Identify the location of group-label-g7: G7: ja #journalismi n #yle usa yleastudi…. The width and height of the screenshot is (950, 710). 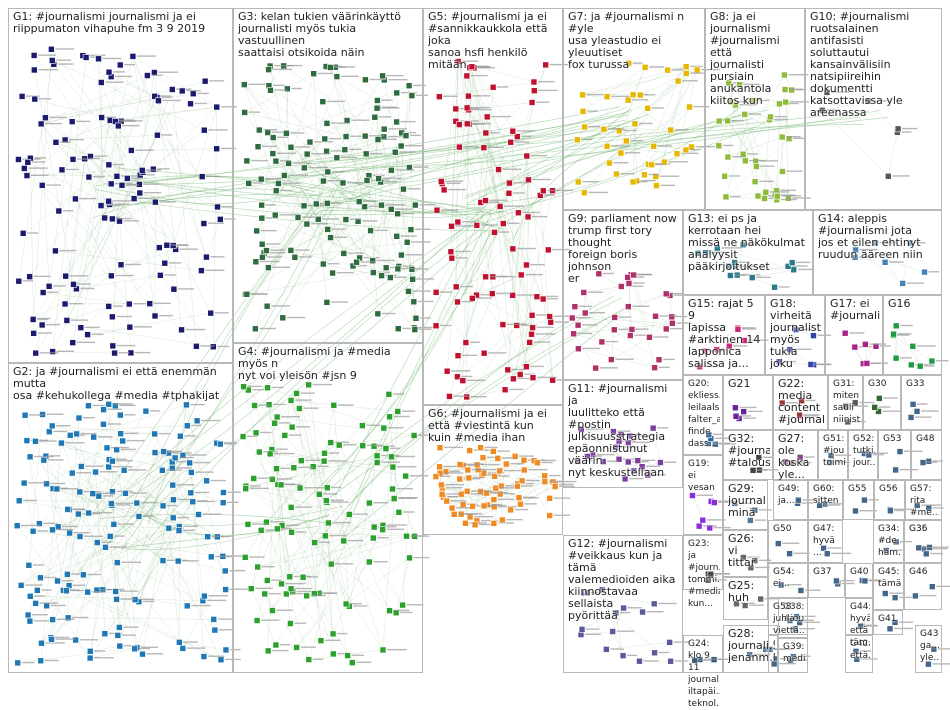
(635, 41).